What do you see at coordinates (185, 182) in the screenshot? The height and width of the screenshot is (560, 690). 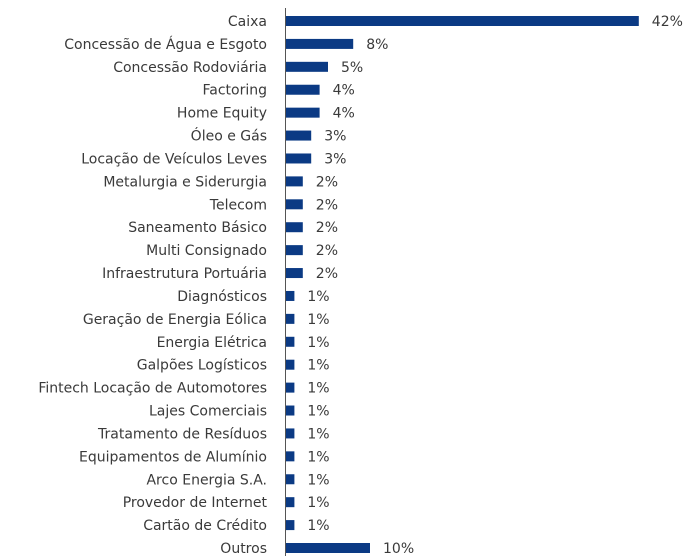 I see `category-label: Metalurgia e Siderurgia` at bounding box center [185, 182].